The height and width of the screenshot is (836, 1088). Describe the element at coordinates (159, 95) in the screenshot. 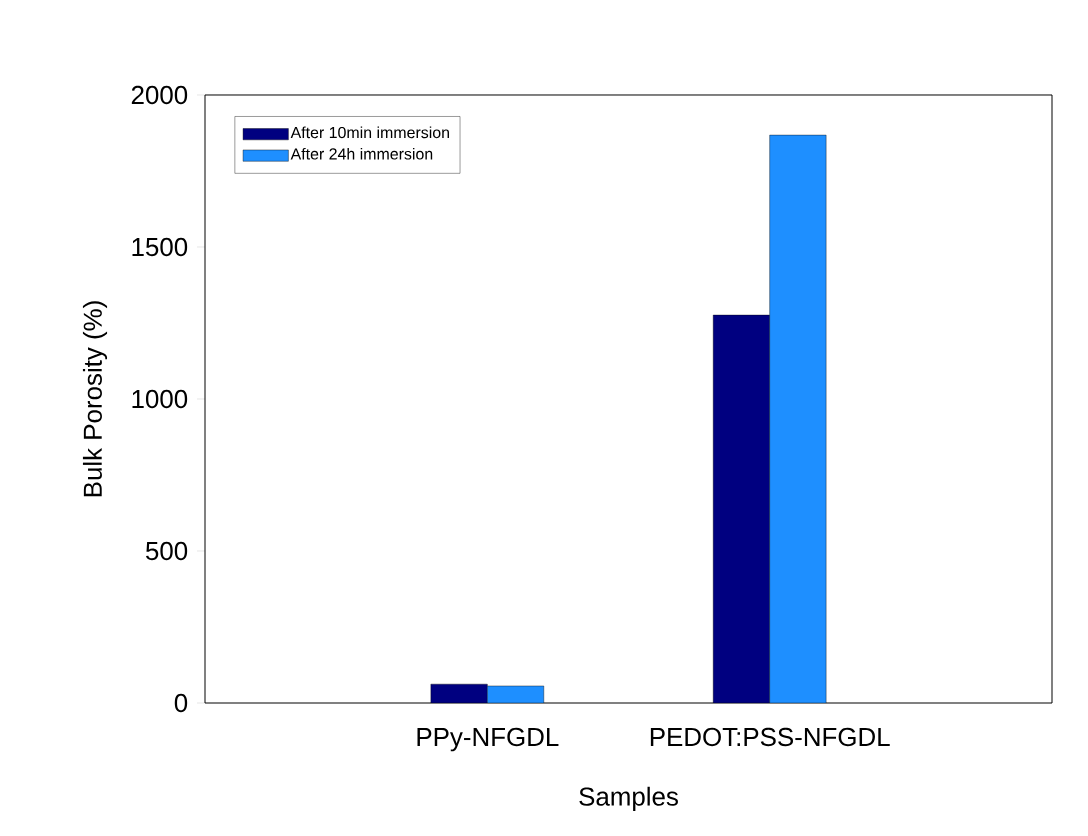

I see `y-tick-label: 2000` at that location.